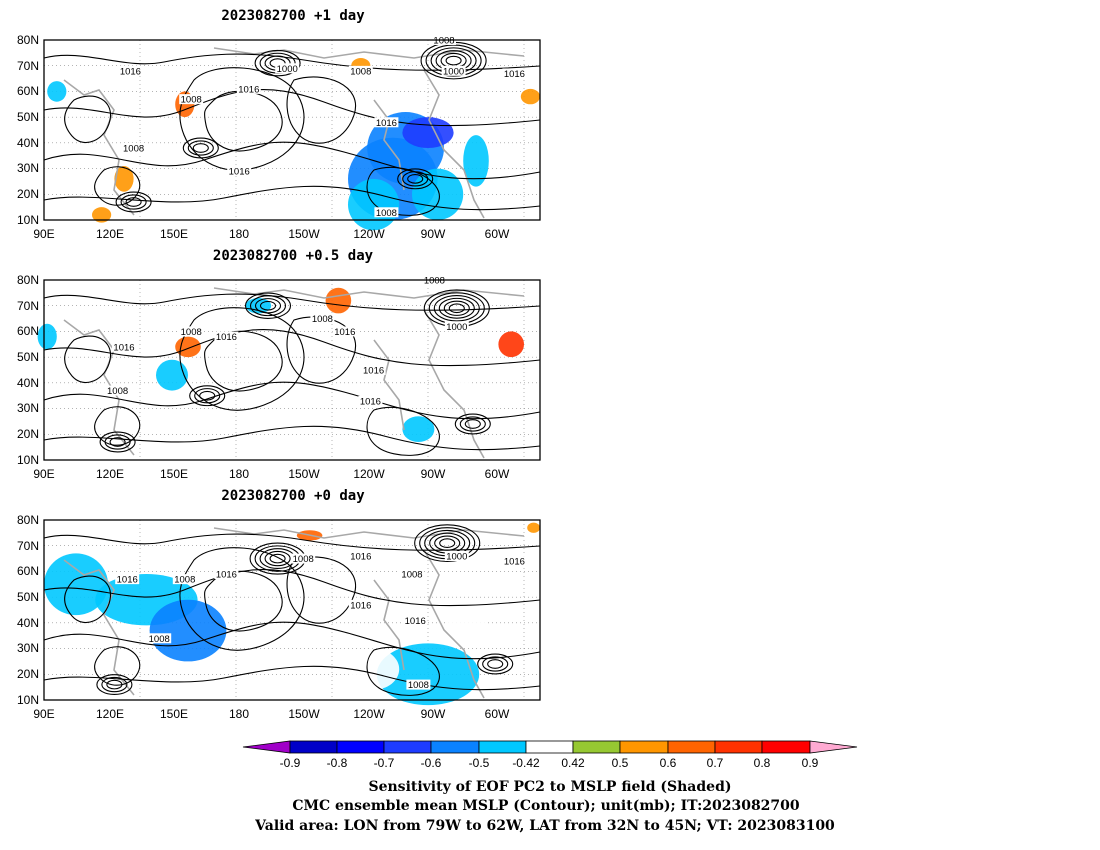 The height and width of the screenshot is (850, 1100). Describe the element at coordinates (28, 143) in the screenshot. I see `lat-tick: 40N` at that location.